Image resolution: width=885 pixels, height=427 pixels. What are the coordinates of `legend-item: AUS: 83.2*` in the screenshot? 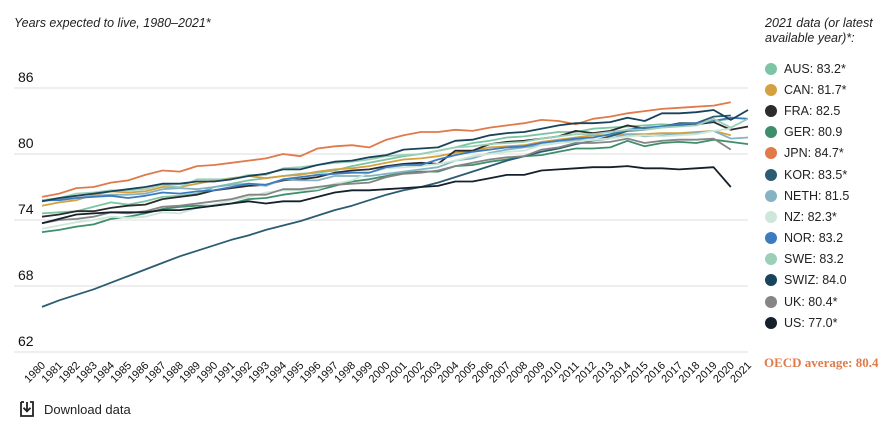 It's located at (824, 68).